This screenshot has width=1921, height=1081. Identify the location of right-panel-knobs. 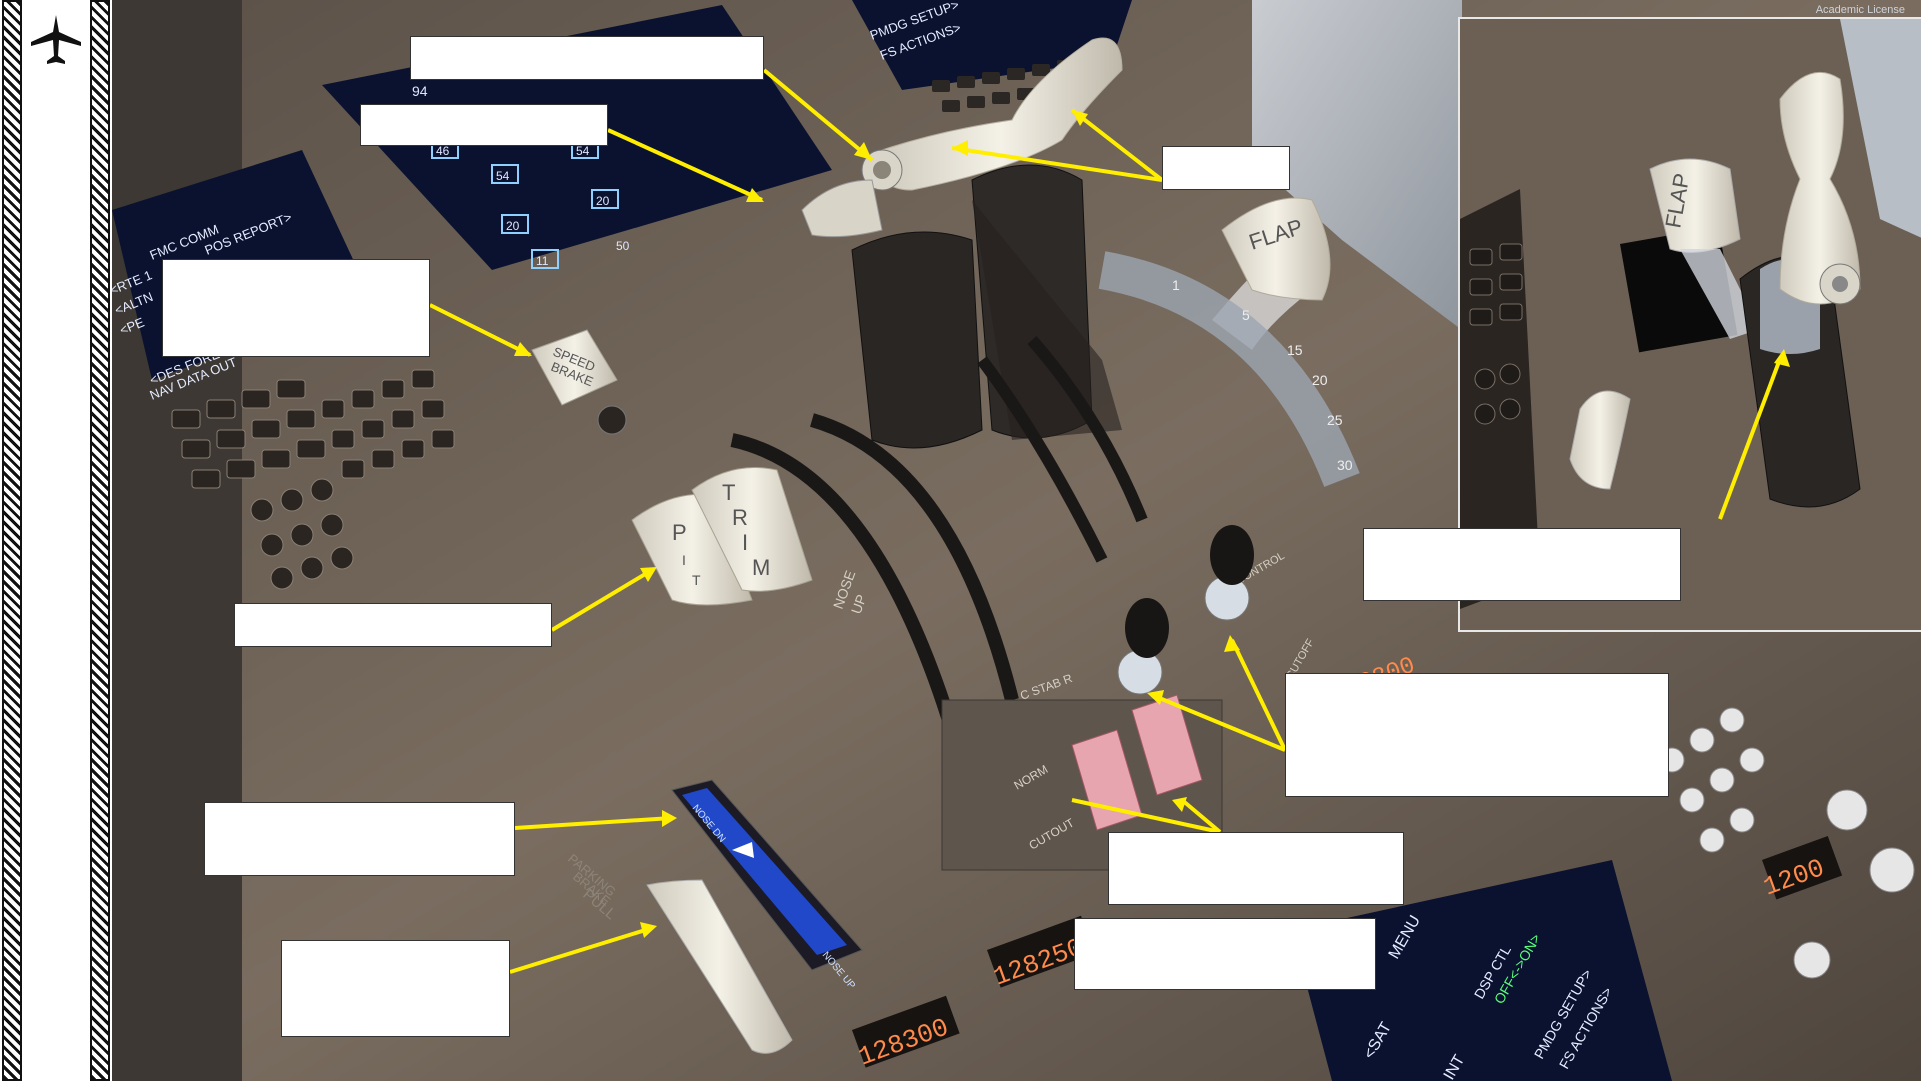
(1787, 843).